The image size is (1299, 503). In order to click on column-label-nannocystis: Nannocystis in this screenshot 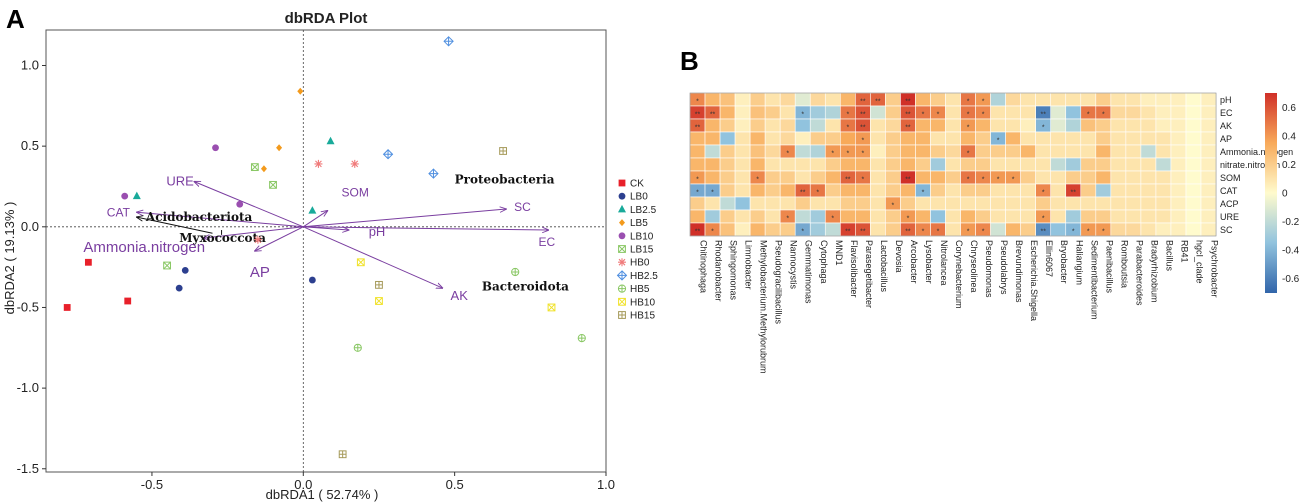, I will do `click(794, 265)`.